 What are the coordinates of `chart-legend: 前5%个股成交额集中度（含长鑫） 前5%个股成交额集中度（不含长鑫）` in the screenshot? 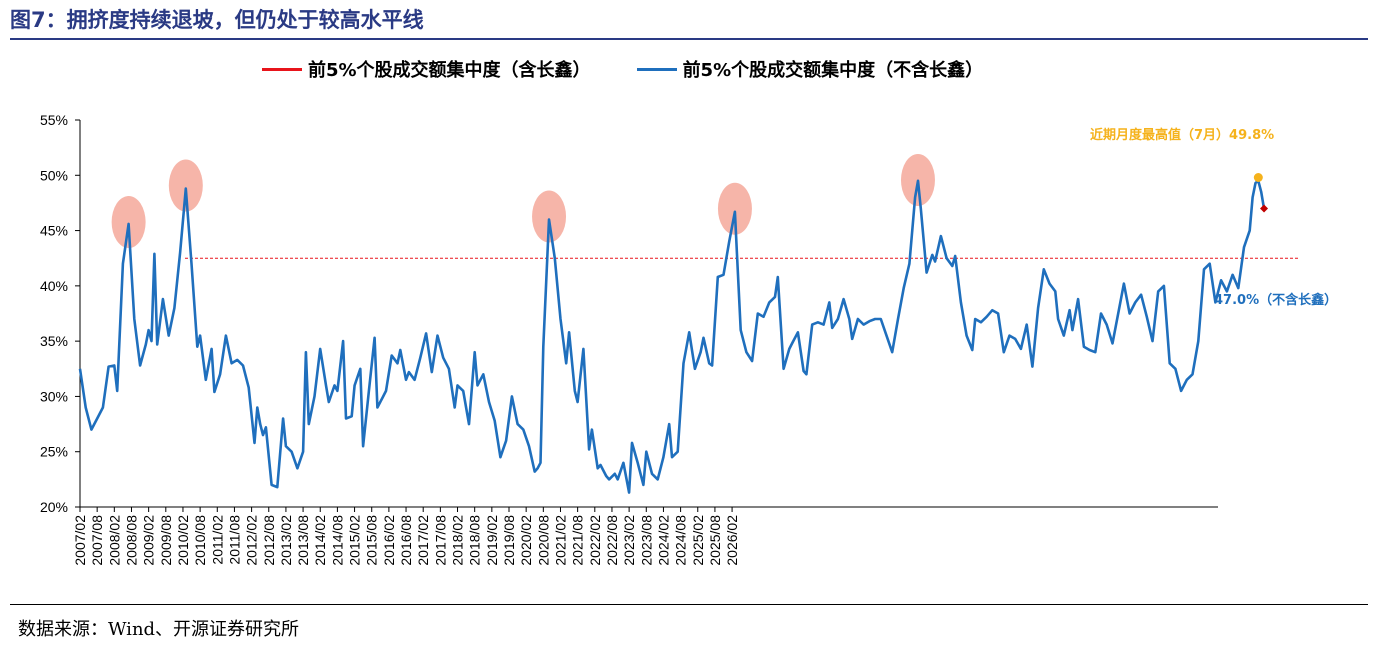 It's located at (645, 69).